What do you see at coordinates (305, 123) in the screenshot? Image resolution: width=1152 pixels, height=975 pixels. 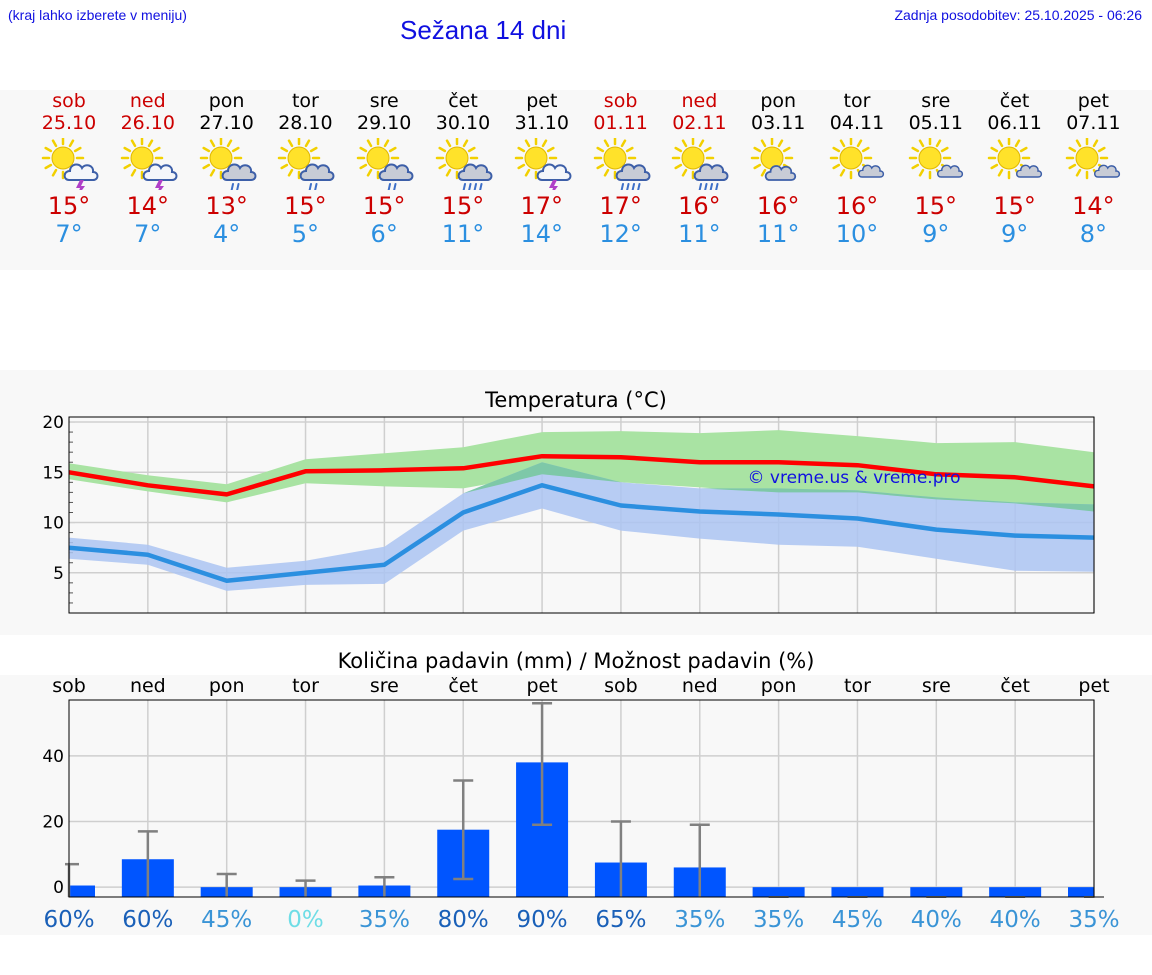 I see `day-date: 28.10` at bounding box center [305, 123].